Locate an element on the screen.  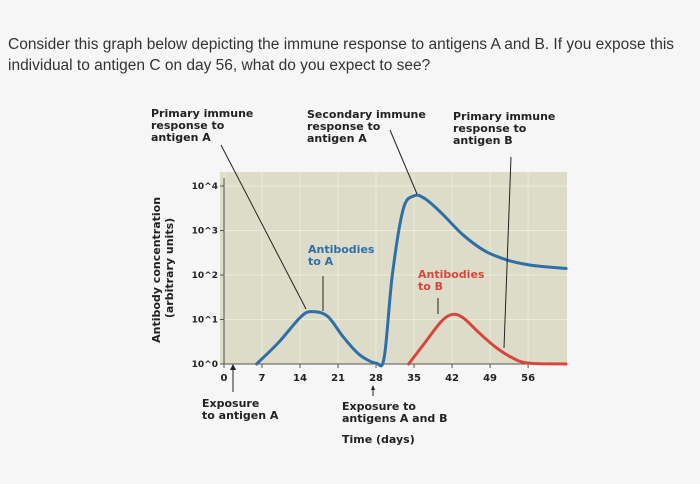
x-tick-label: 42 is located at coordinates (452, 378).